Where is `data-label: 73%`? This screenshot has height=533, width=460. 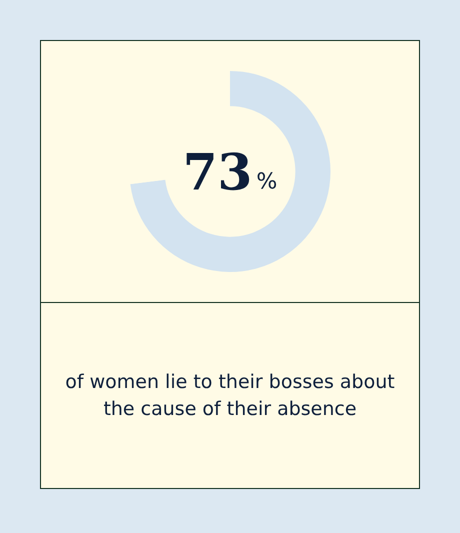 data-label: 73% is located at coordinates (230, 172).